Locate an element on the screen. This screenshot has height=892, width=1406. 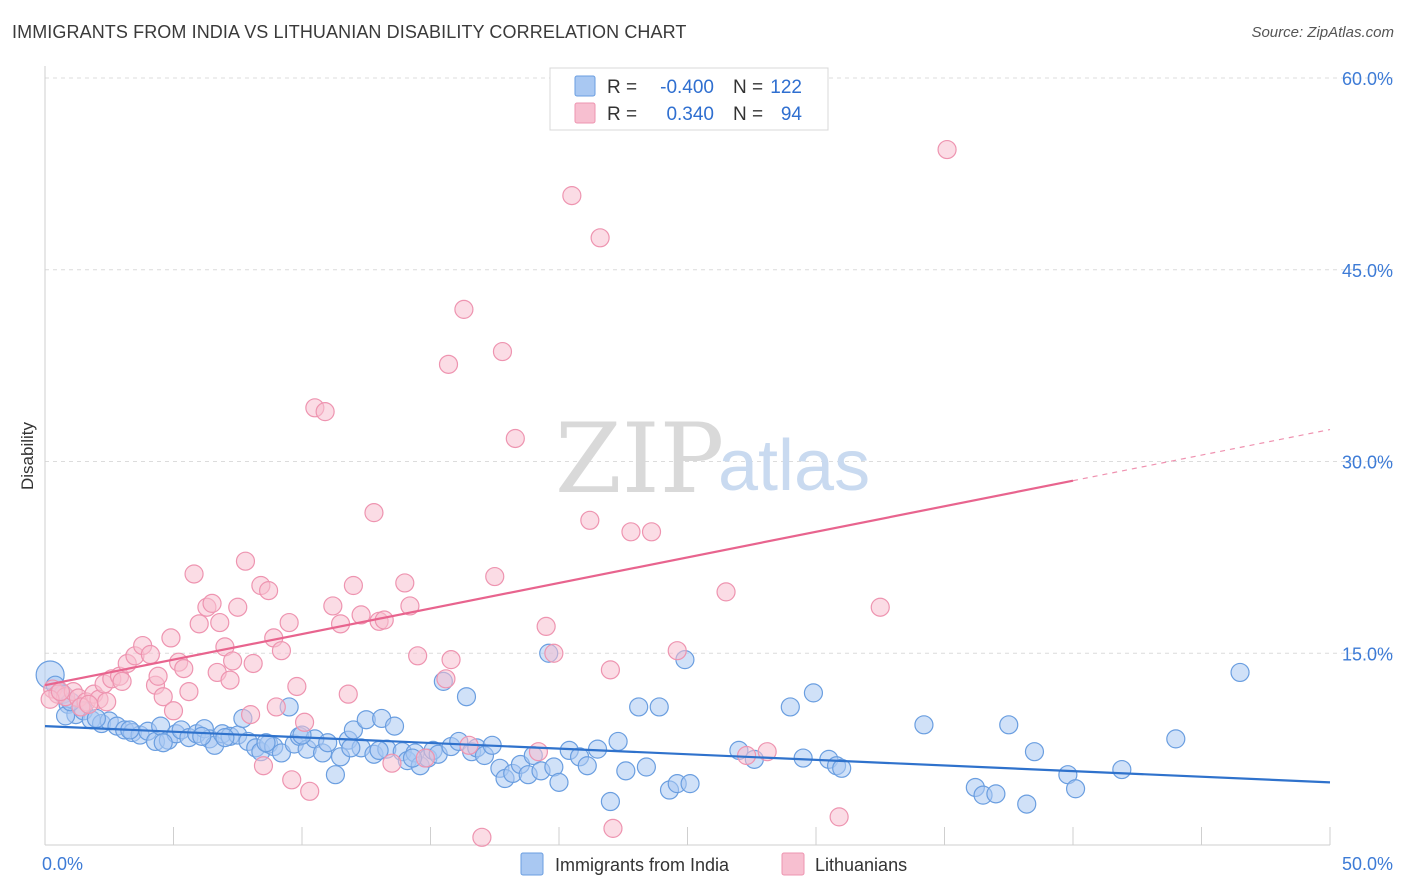
source-credit: Source: ZipAtlas.com is located at coordinates (1322, 32).